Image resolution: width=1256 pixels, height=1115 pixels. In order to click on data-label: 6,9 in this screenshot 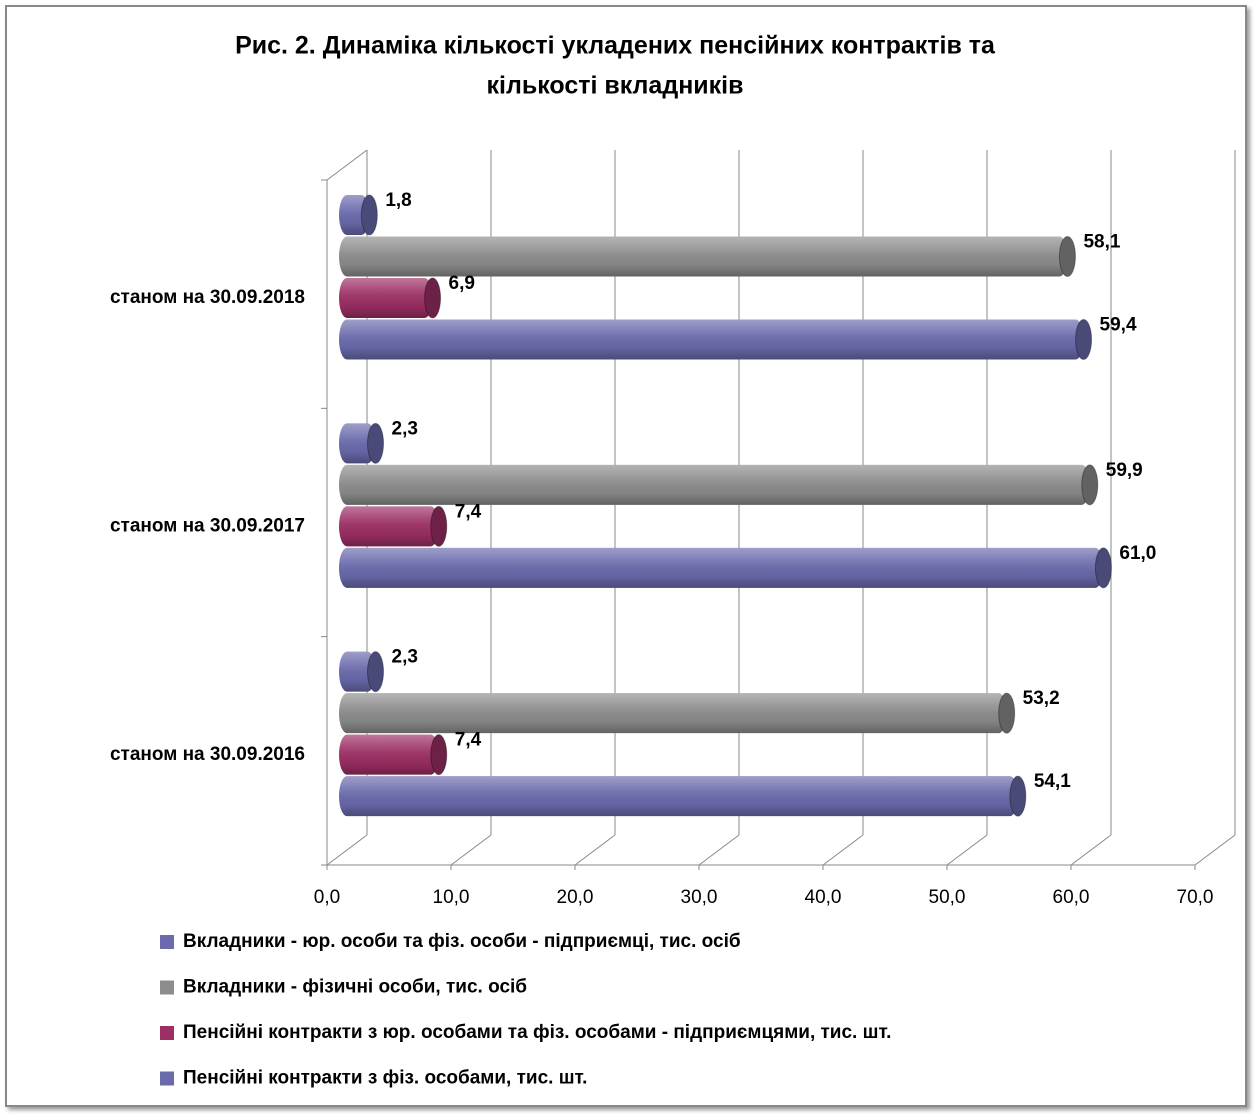, I will do `click(462, 283)`.